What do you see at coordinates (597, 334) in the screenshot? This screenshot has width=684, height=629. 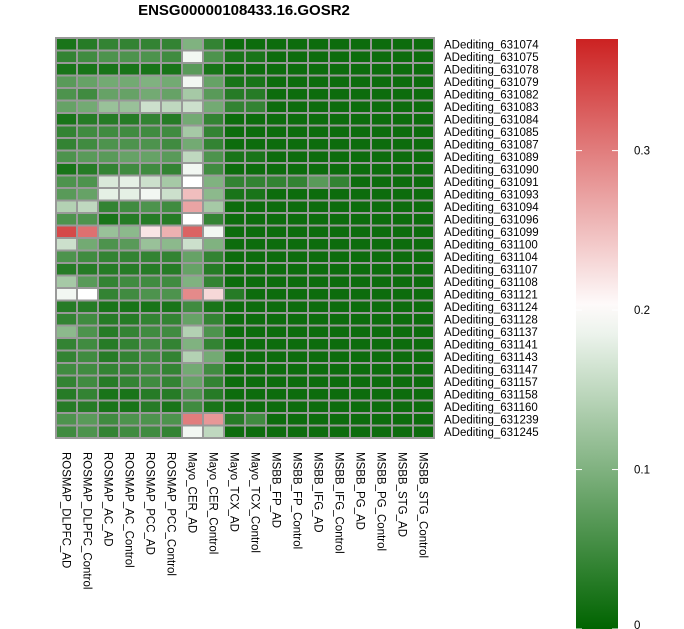 I see `legend-color-bar` at bounding box center [597, 334].